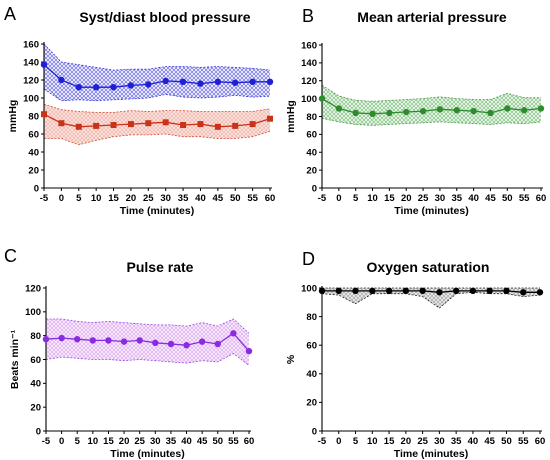 This screenshot has width=550, height=460. Describe the element at coordinates (186, 441) in the screenshot. I see `x-tick-label: 40` at that location.